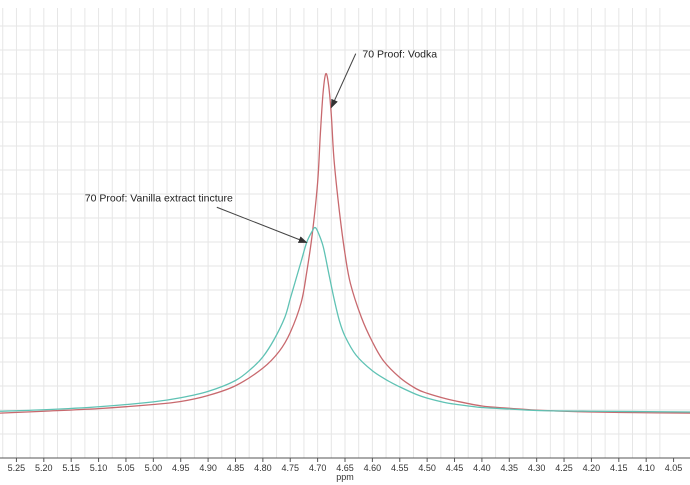 This screenshot has width=690, height=485. What do you see at coordinates (17, 468) in the screenshot?
I see `x-tick-label: 5.25` at bounding box center [17, 468].